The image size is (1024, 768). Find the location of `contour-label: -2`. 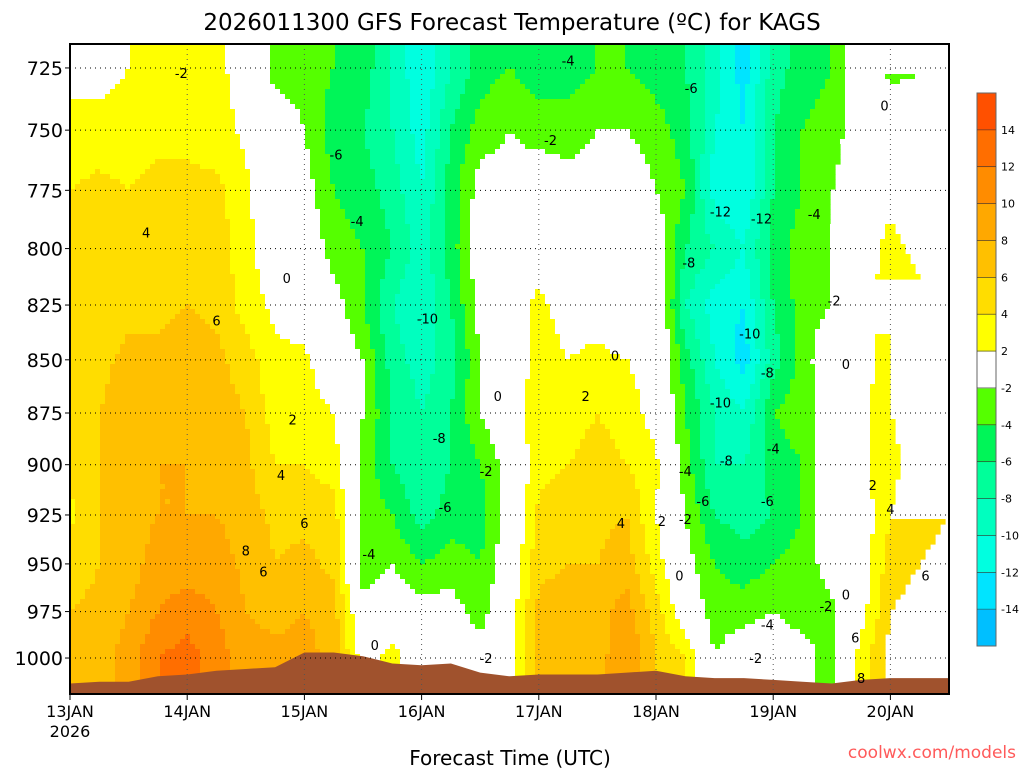

contour-label: -2 is located at coordinates (685, 520).